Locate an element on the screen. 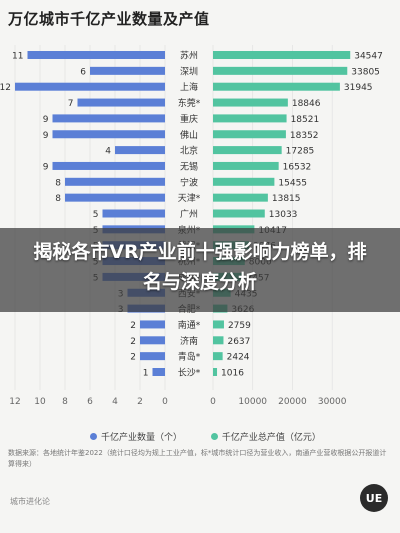  legend-item-output: 千亿产业总产值（亿元） is located at coordinates (265, 436).